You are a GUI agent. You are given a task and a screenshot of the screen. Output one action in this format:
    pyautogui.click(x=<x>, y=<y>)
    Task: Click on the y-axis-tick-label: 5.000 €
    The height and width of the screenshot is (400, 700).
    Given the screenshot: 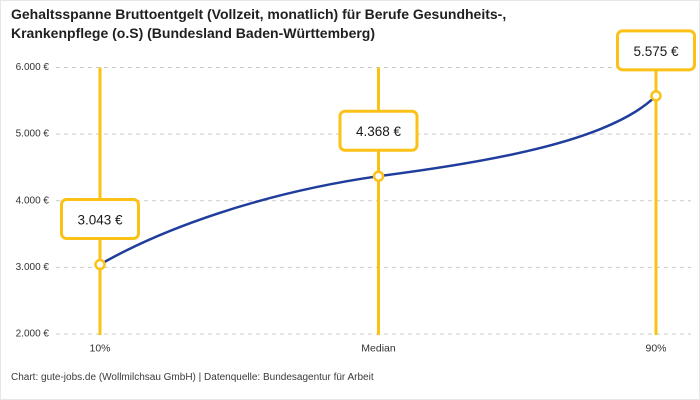 What is the action you would take?
    pyautogui.click(x=33, y=134)
    